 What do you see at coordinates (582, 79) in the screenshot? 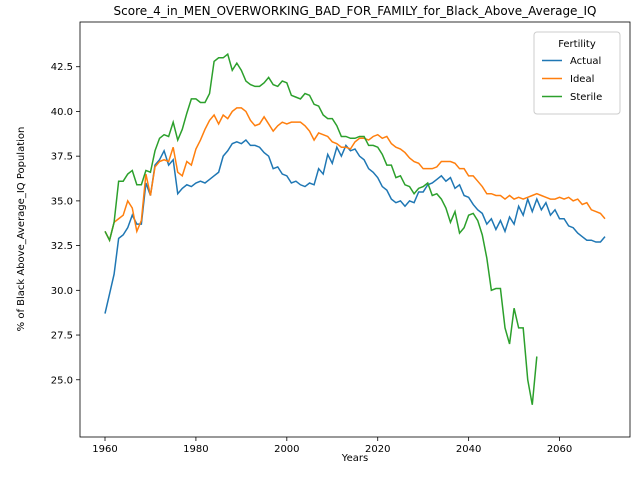
I see `legend-label: Ideal` at bounding box center [582, 79].